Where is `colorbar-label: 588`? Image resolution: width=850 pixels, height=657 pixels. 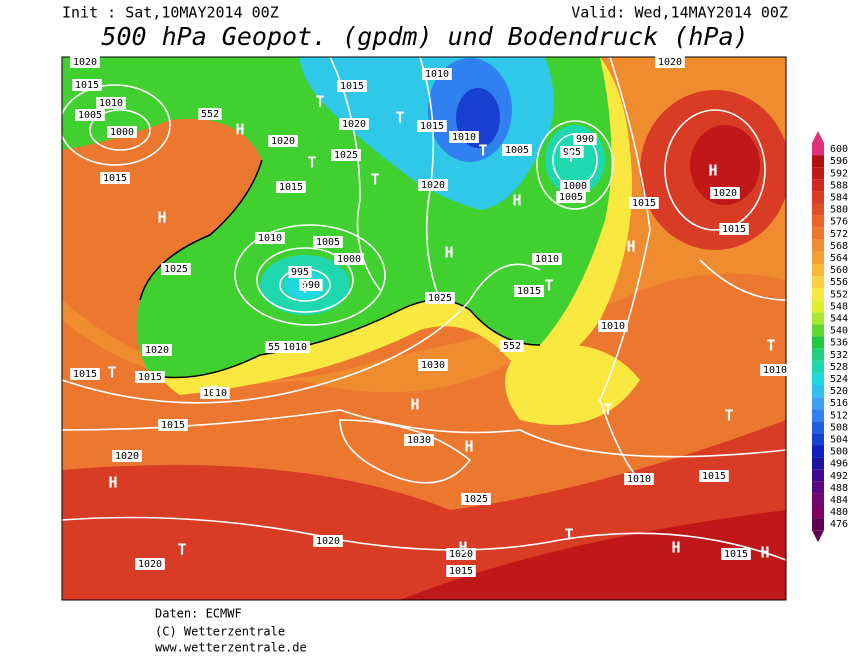 colorbar-label: 588 is located at coordinates (839, 185).